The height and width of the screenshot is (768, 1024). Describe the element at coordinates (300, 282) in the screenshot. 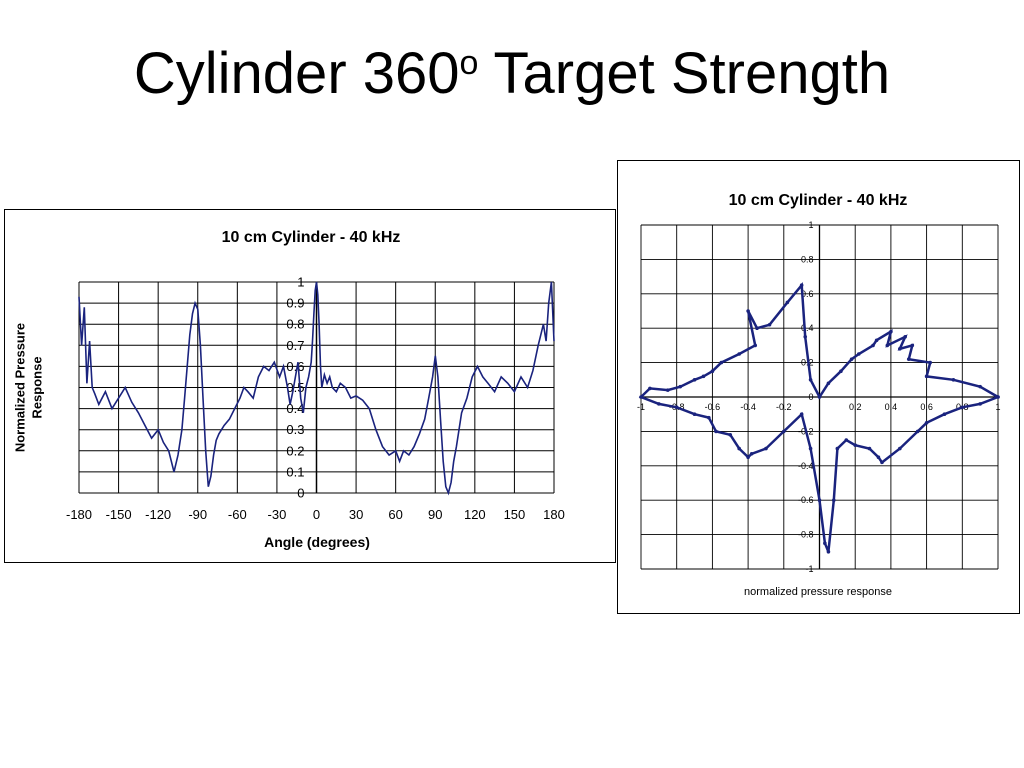

I see `line-chart-y-tick-label: 1` at that location.